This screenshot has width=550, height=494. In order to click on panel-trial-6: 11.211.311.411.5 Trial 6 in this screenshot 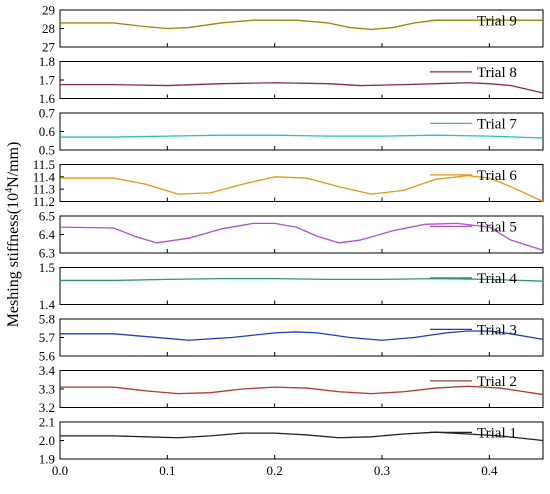, I will do `click(288, 183)`.